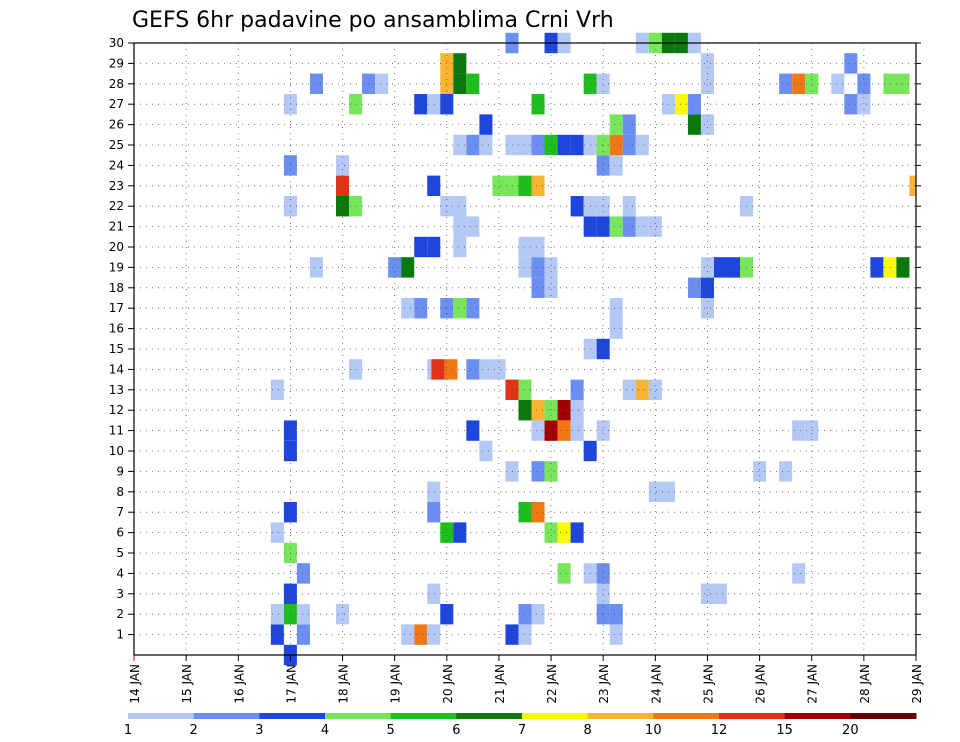 This screenshot has height=742, width=960. Describe the element at coordinates (116, 451) in the screenshot. I see `y-tick-label: 10` at that location.